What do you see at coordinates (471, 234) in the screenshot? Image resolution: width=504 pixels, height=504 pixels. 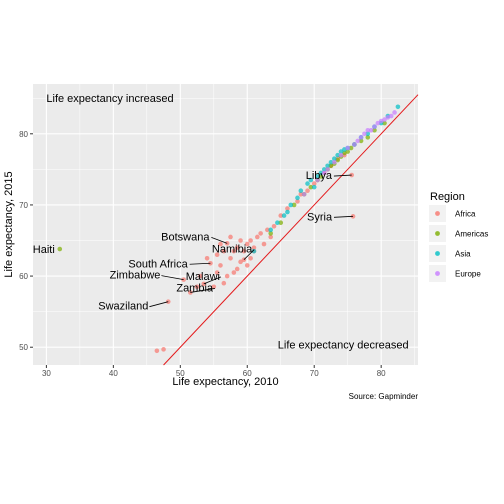 I see `legend-label: Americas` at bounding box center [471, 234].